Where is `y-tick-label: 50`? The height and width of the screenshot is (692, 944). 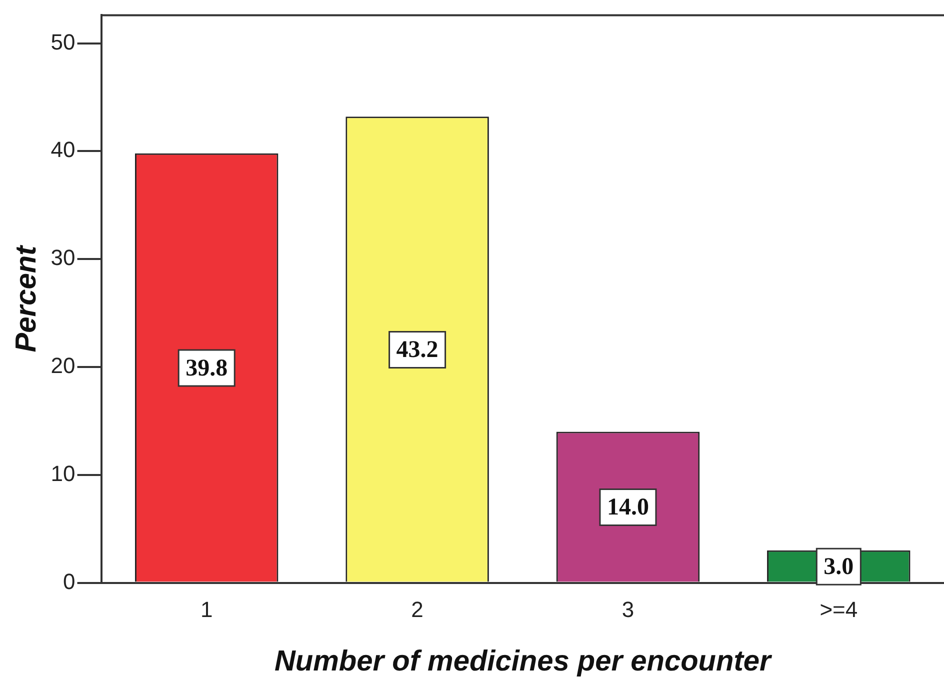 y-tick-label: 50 is located at coordinates (63, 41).